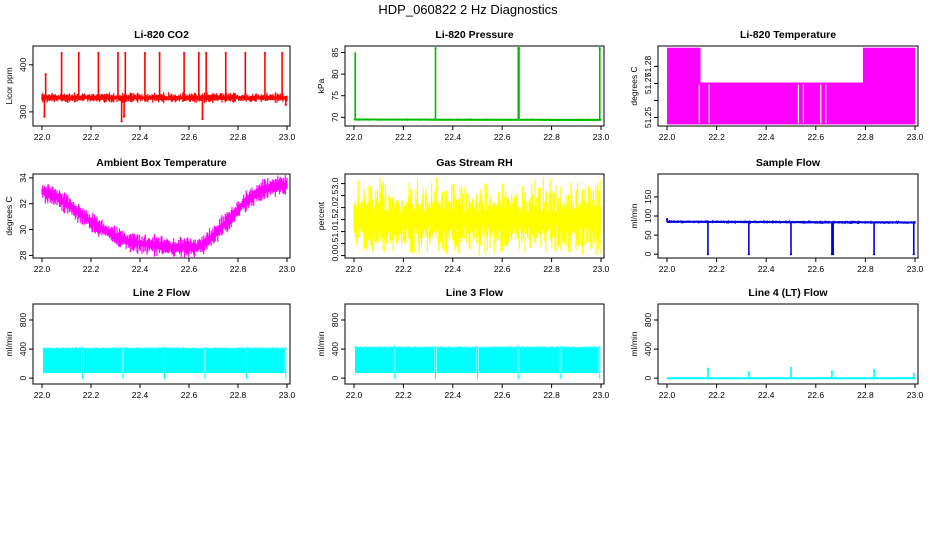 This screenshot has height=540, width=936. I want to click on y-tick-label: 51.27, so click(648, 84).